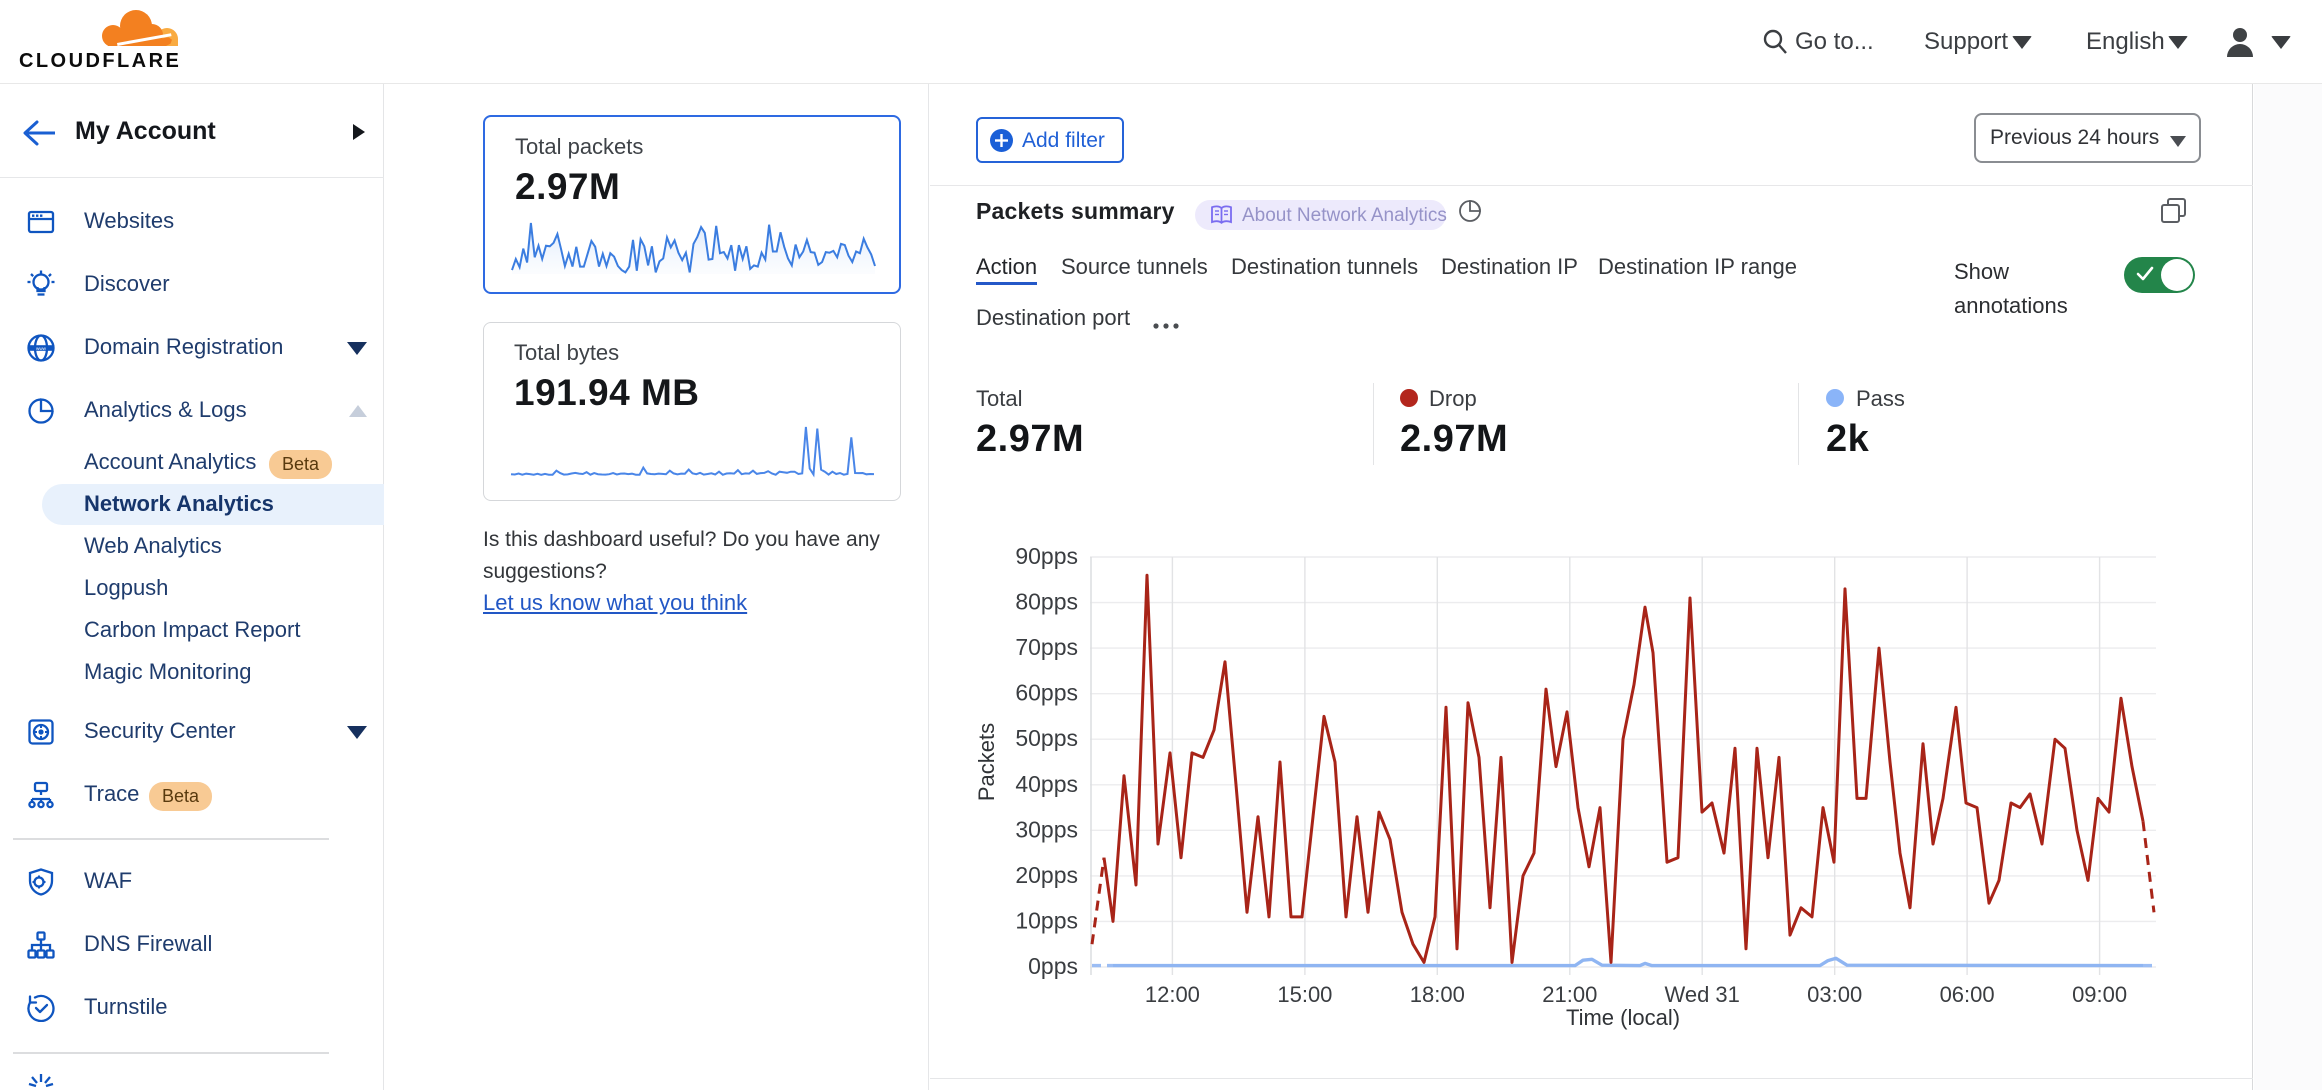 The width and height of the screenshot is (2322, 1090). I want to click on svg-text: 30pps, so click(1046, 829).